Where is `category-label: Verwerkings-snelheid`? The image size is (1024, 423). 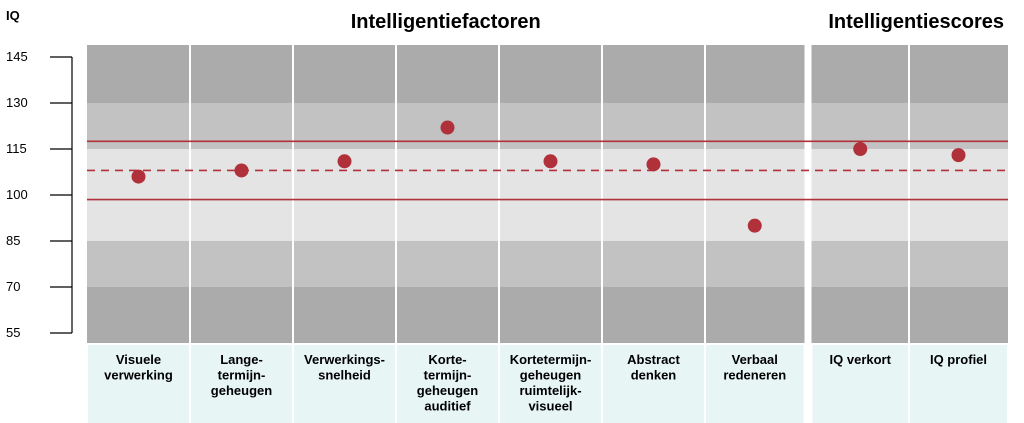 category-label: Verwerkings-snelheid is located at coordinates (344, 367).